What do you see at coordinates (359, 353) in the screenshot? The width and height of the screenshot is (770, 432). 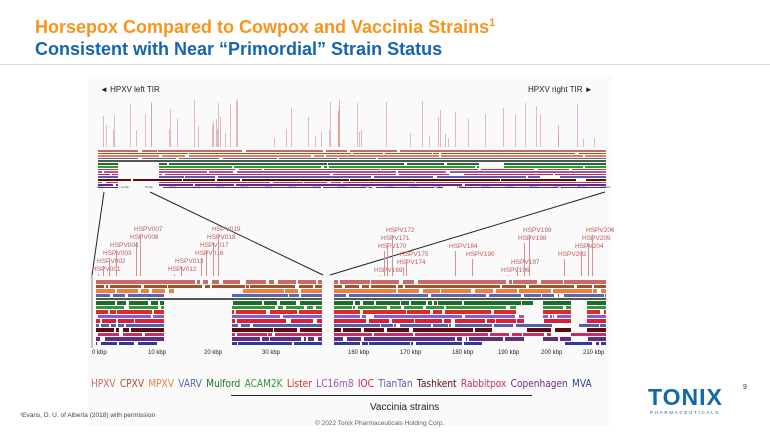 I see `right-axis-label: 160 kbp` at bounding box center [359, 353].